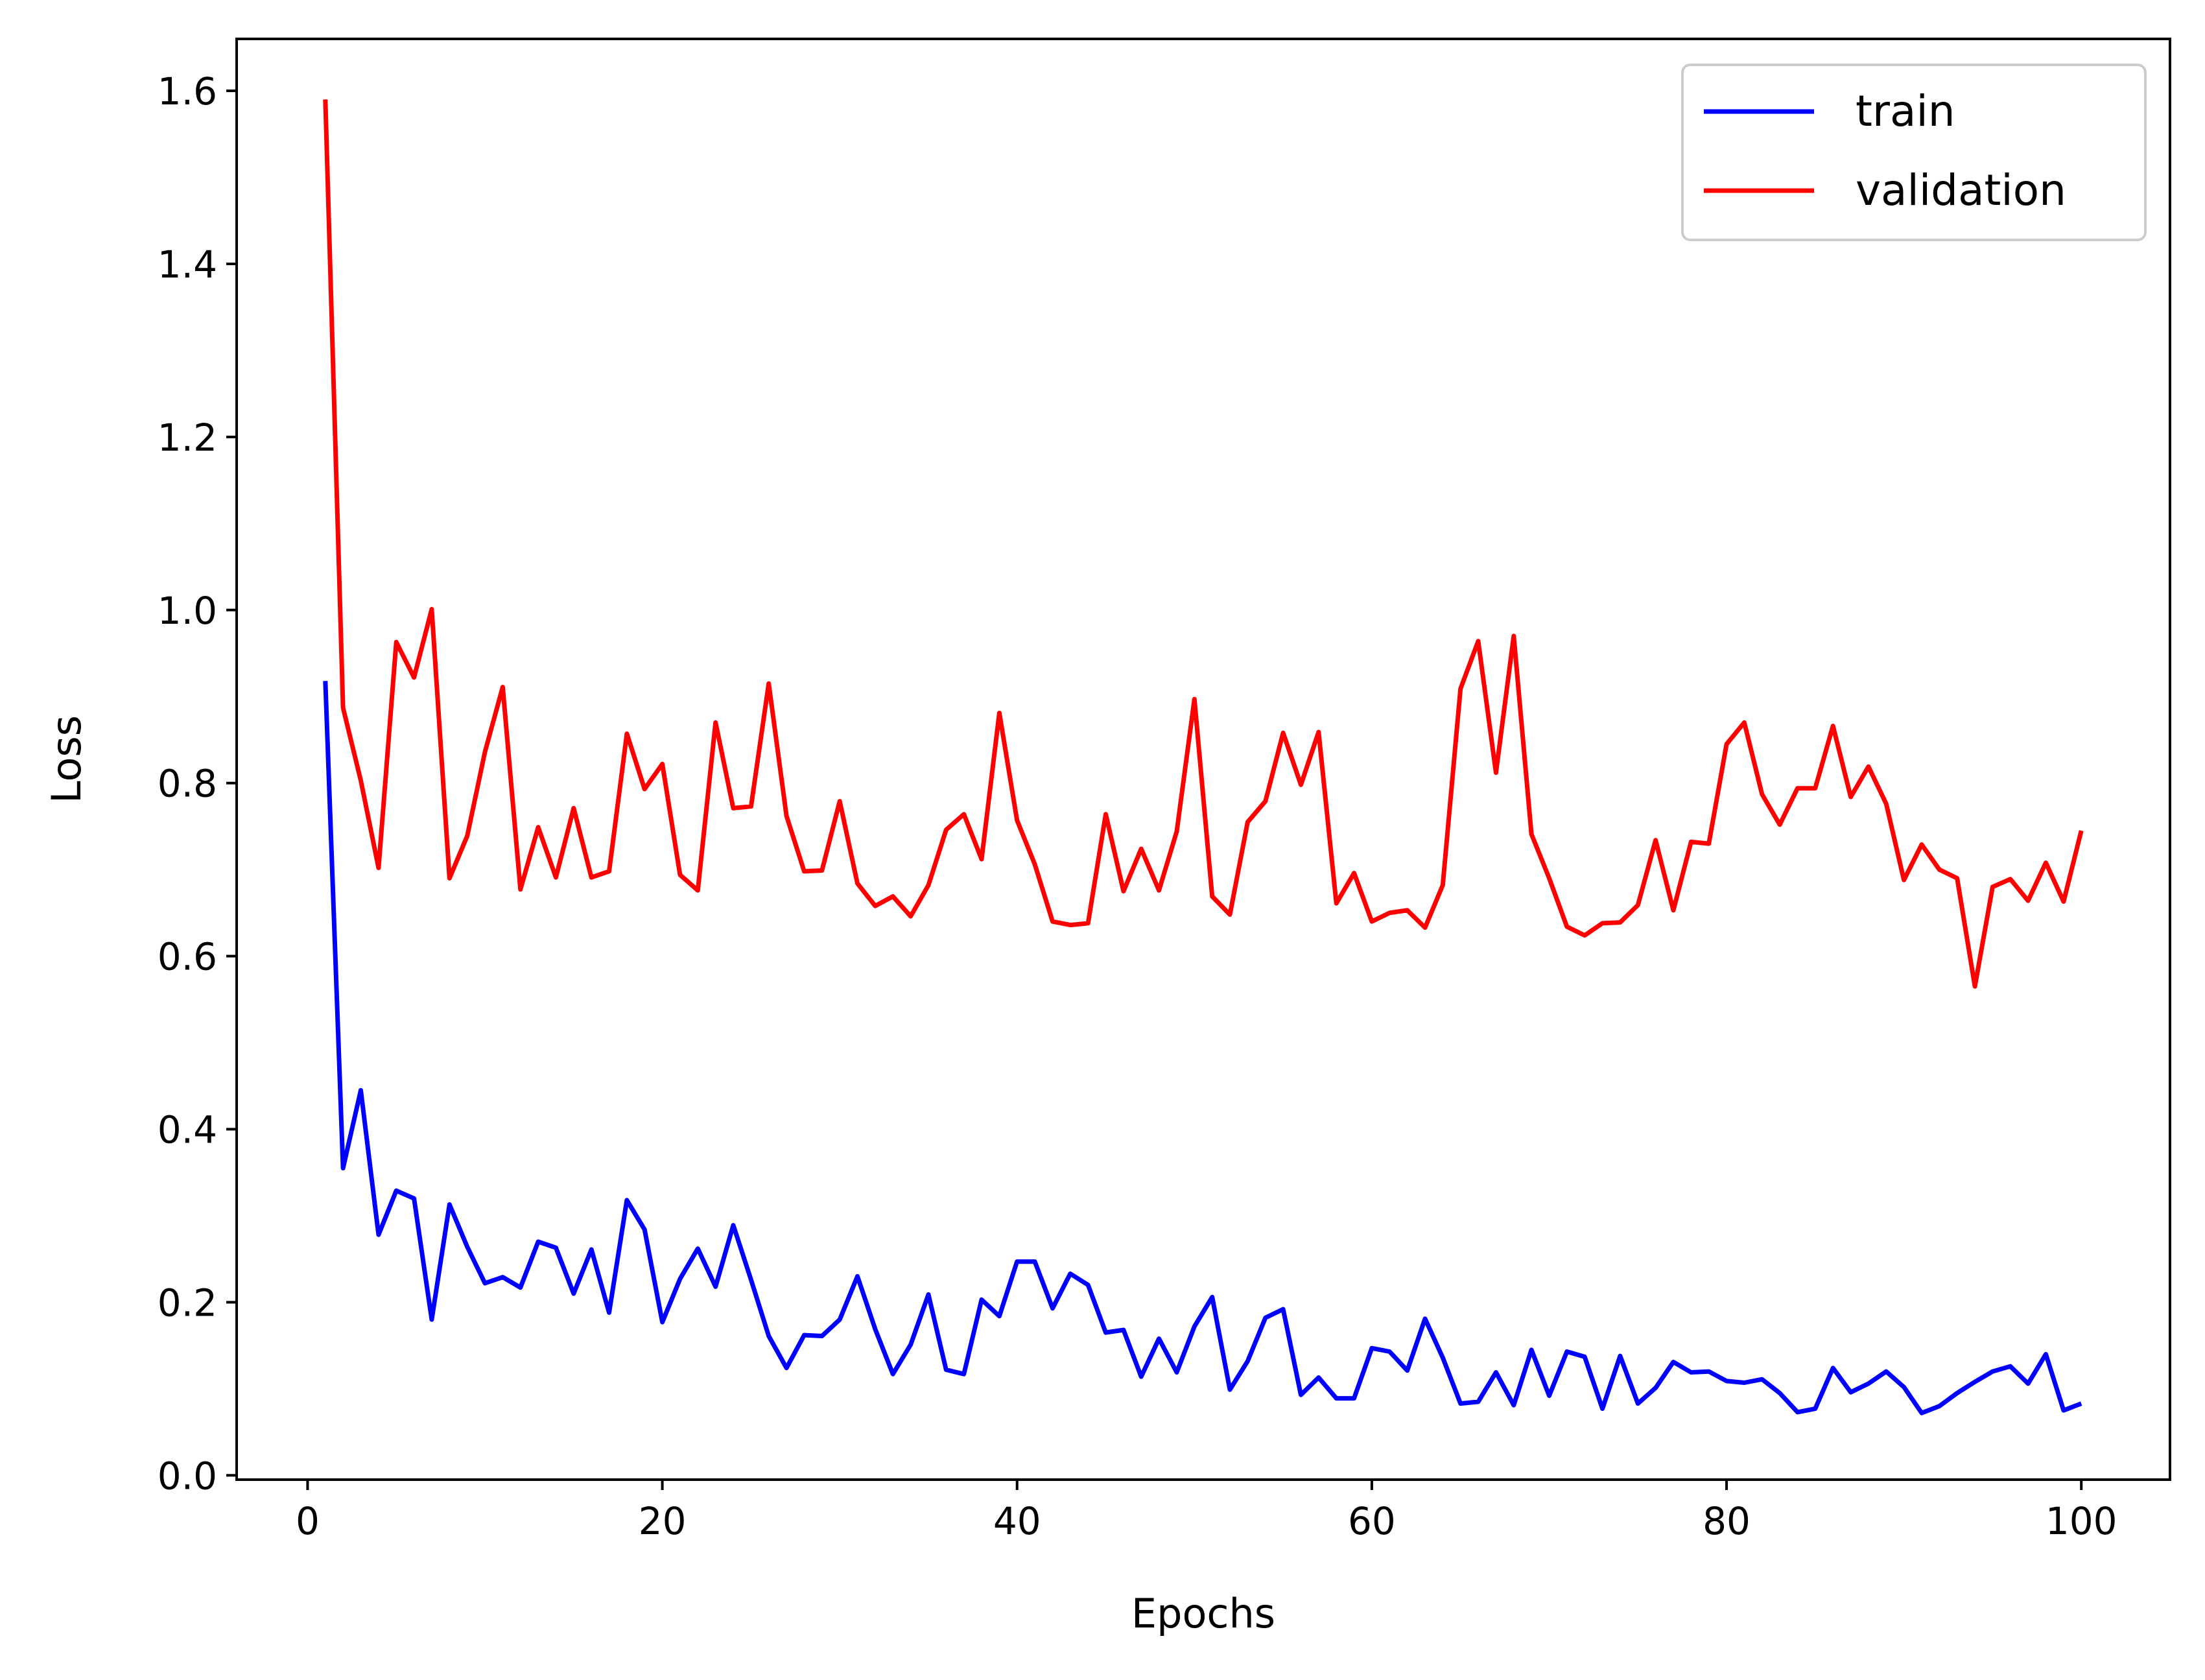 The height and width of the screenshot is (1680, 2205). What do you see at coordinates (187, 784) in the screenshot?
I see `y-tick-label: 0.8` at bounding box center [187, 784].